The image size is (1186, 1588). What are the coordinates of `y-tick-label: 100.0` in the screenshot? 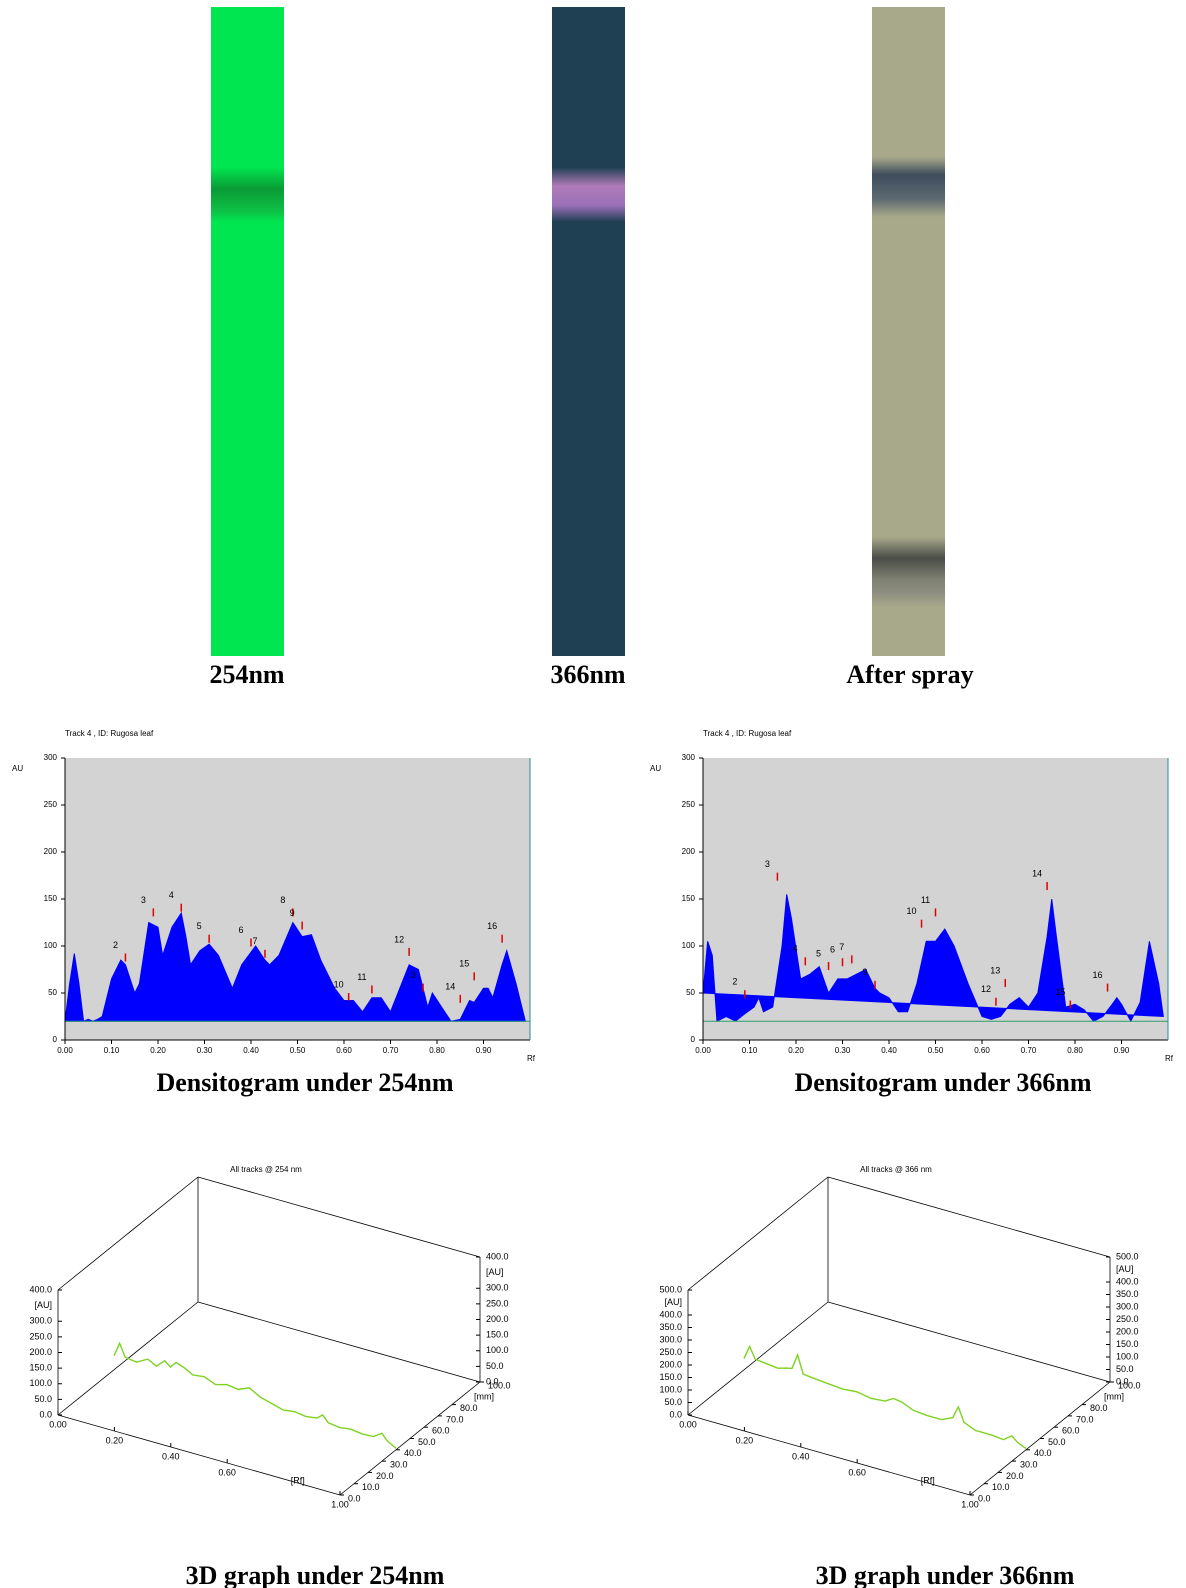 It's located at (499, 1385).